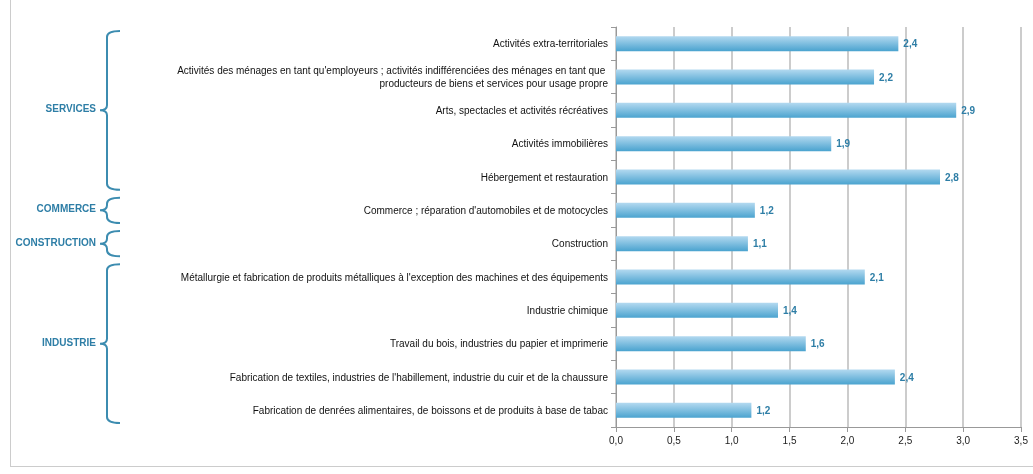 The height and width of the screenshot is (474, 1033). What do you see at coordinates (70, 109) in the screenshot?
I see `text: SERVICES` at bounding box center [70, 109].